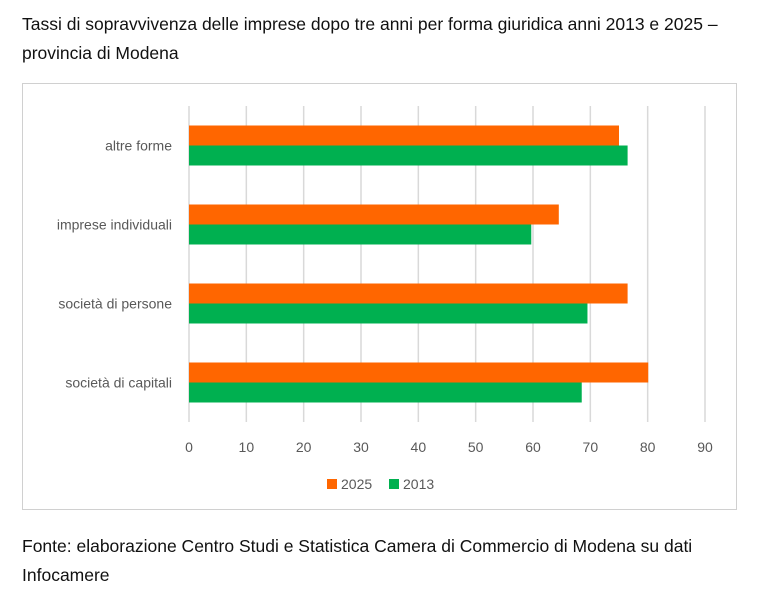 Image resolution: width=768 pixels, height=594 pixels. I want to click on category-label: società di persone, so click(115, 304).